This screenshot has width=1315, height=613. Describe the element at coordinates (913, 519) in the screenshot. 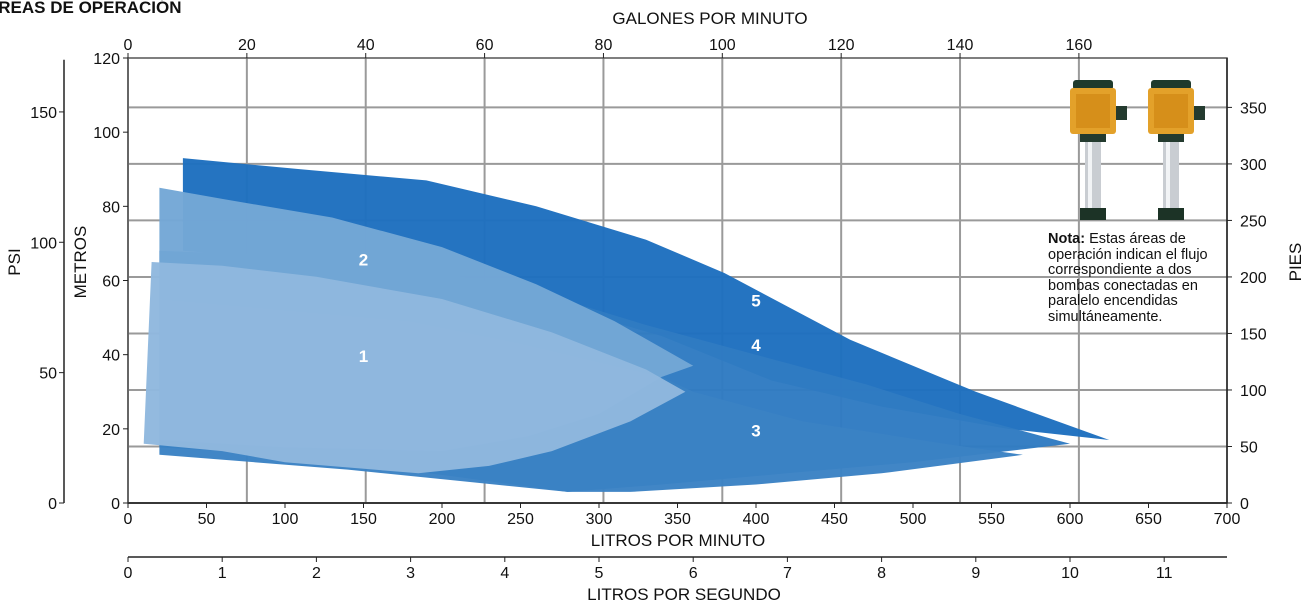

I see `bottom-tick-label: 500` at that location.